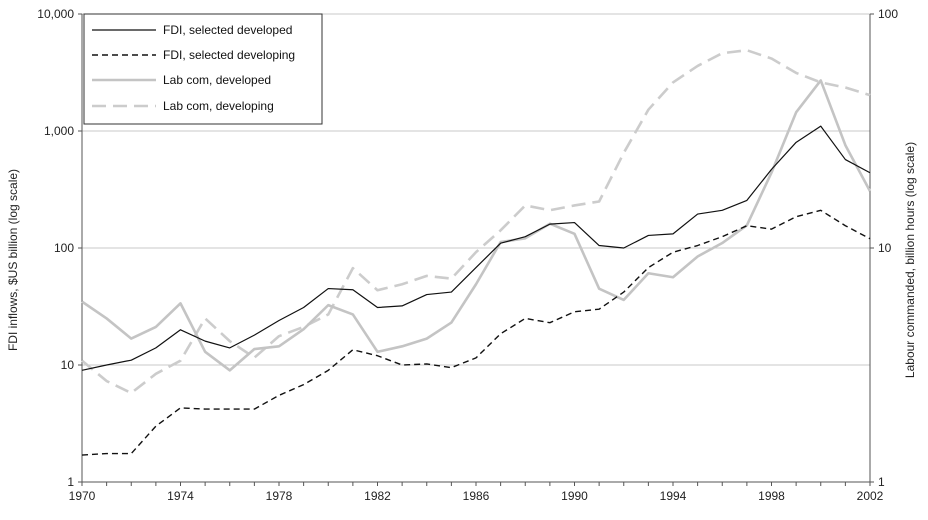  I want to click on x-tick-label: 1998, so click(771, 496).